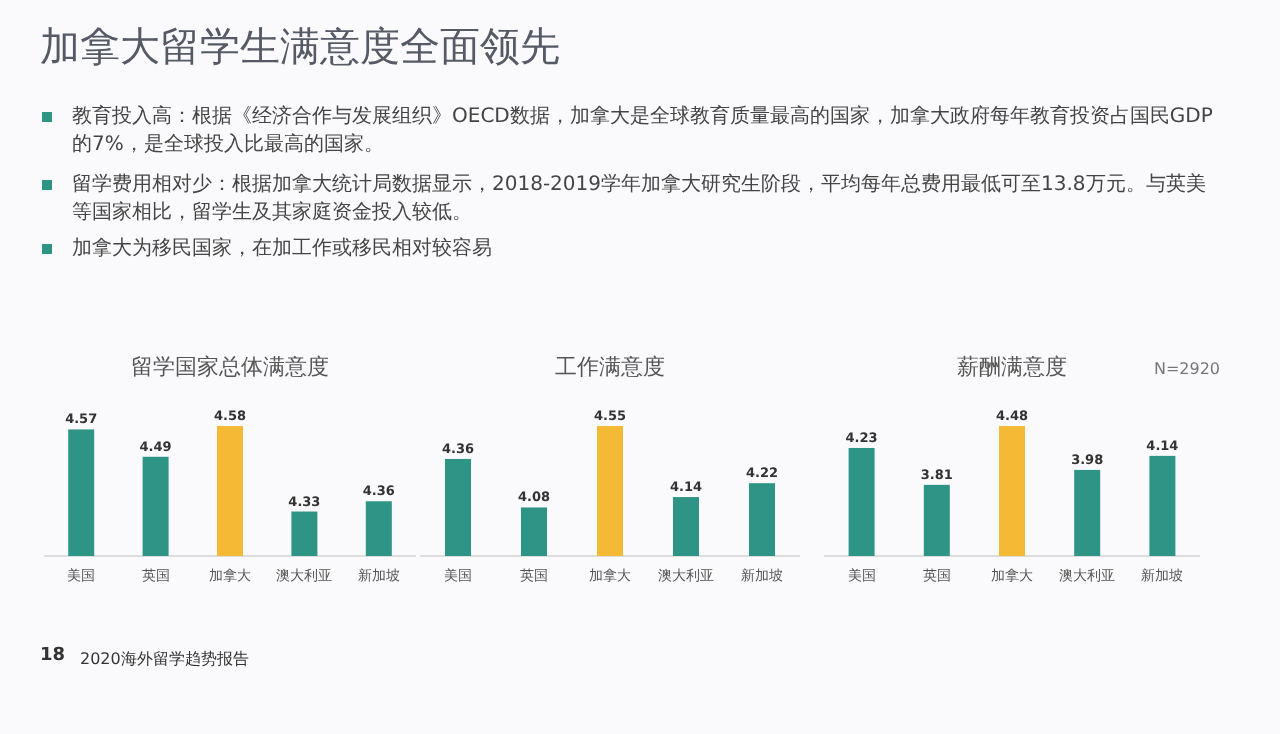 The width and height of the screenshot is (1280, 734). What do you see at coordinates (164, 659) in the screenshot?
I see `text: 2020海外留学趋势报告` at bounding box center [164, 659].